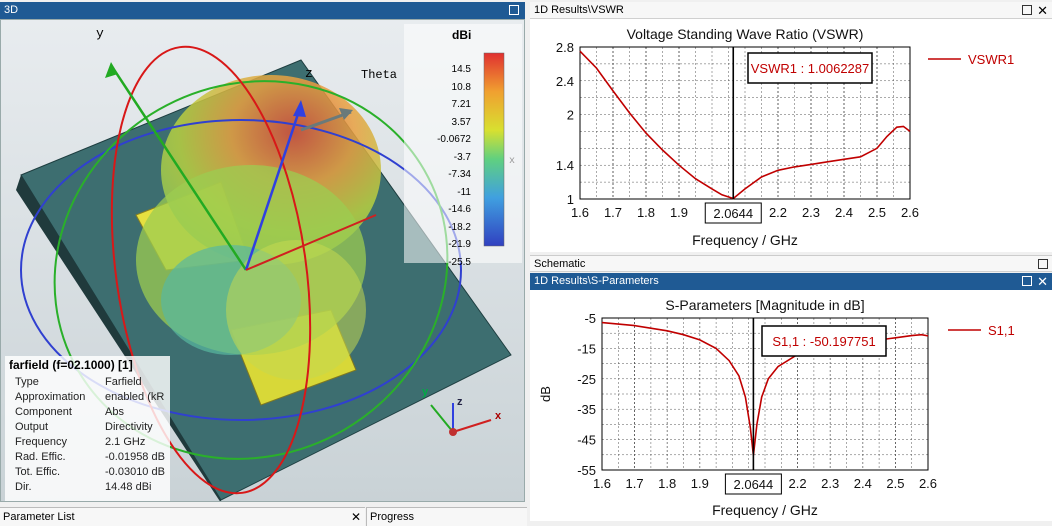 The height and width of the screenshot is (526, 1052). I want to click on info-value: Abs, so click(114, 412).